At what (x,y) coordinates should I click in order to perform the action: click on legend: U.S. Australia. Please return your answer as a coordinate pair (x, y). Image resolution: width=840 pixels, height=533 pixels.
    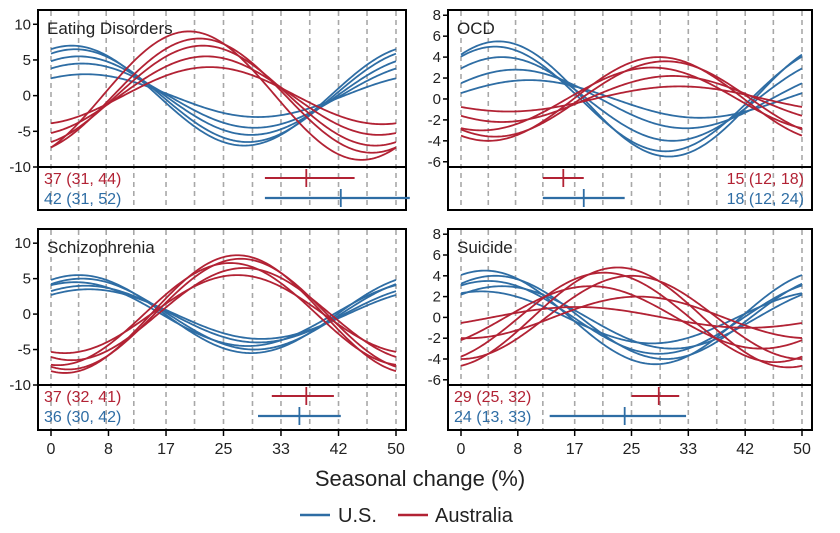
    Looking at the image, I should click on (407, 516).